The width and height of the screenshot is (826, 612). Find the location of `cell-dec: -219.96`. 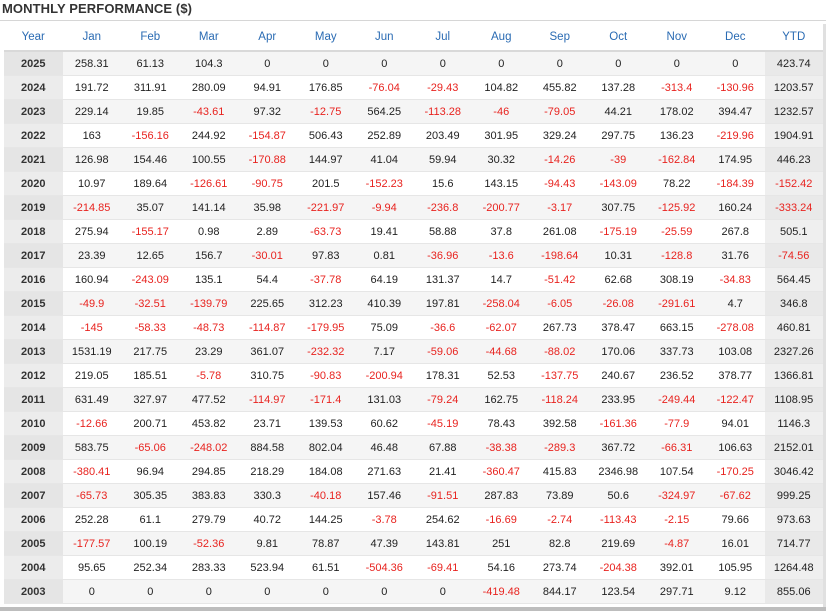

cell-dec: -219.96 is located at coordinates (735, 135).